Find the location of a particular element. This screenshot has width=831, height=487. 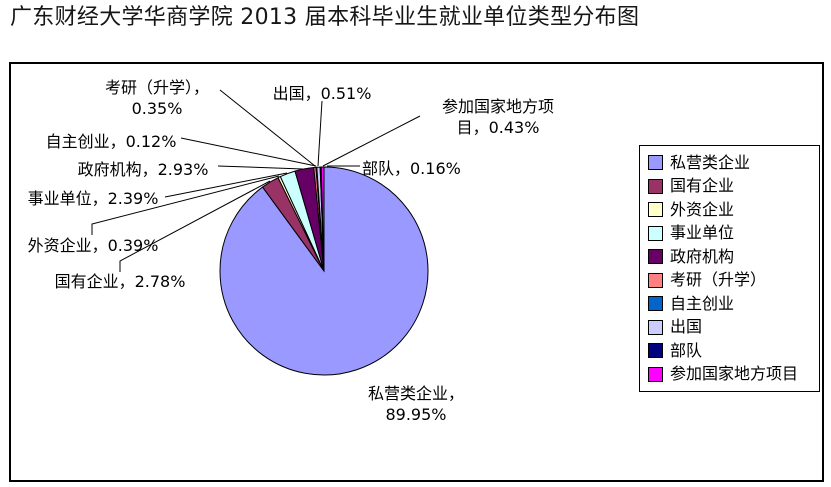

legend-item-7: 自主创业 is located at coordinates (732, 303).